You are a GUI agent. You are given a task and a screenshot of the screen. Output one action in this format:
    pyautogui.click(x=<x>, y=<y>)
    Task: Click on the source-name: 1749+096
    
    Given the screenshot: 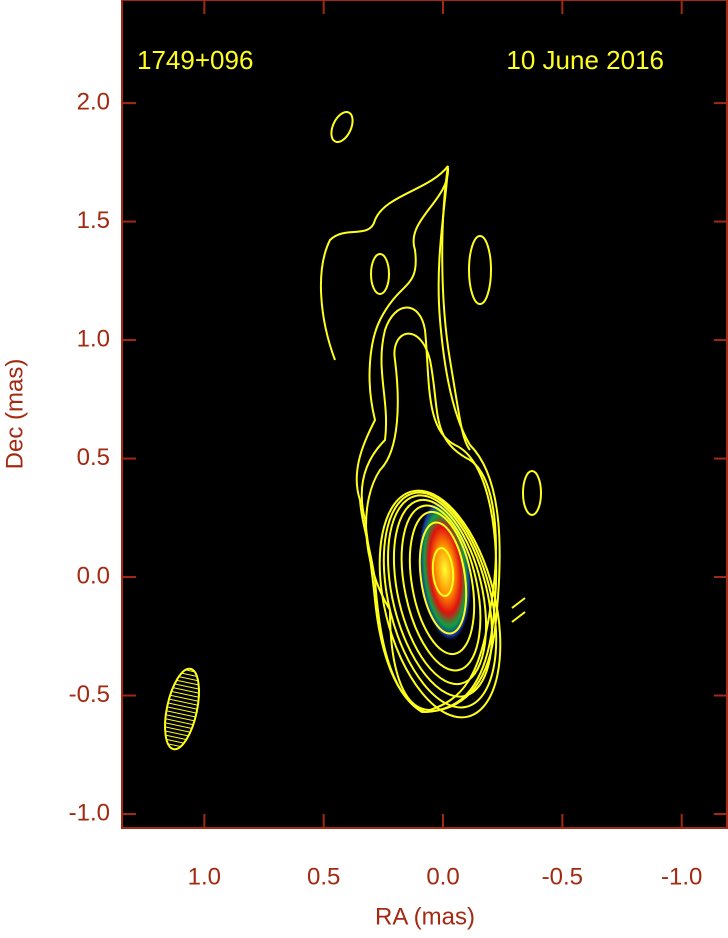 What is the action you would take?
    pyautogui.click(x=195, y=60)
    